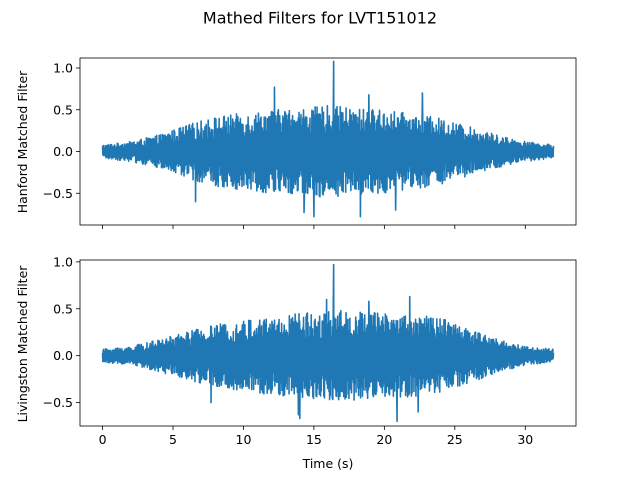 This screenshot has height=480, width=640. Describe the element at coordinates (314, 439) in the screenshot. I see `x-tick-label-3: 15` at that location.